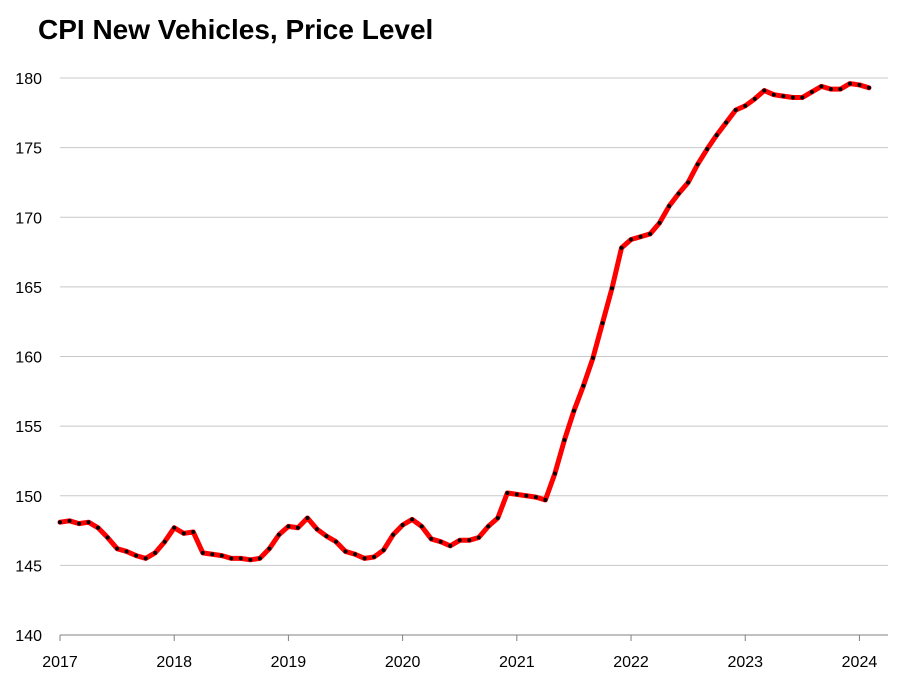 The width and height of the screenshot is (901, 678). What do you see at coordinates (289, 662) in the screenshot?
I see `x-tick-label: 2019` at bounding box center [289, 662].